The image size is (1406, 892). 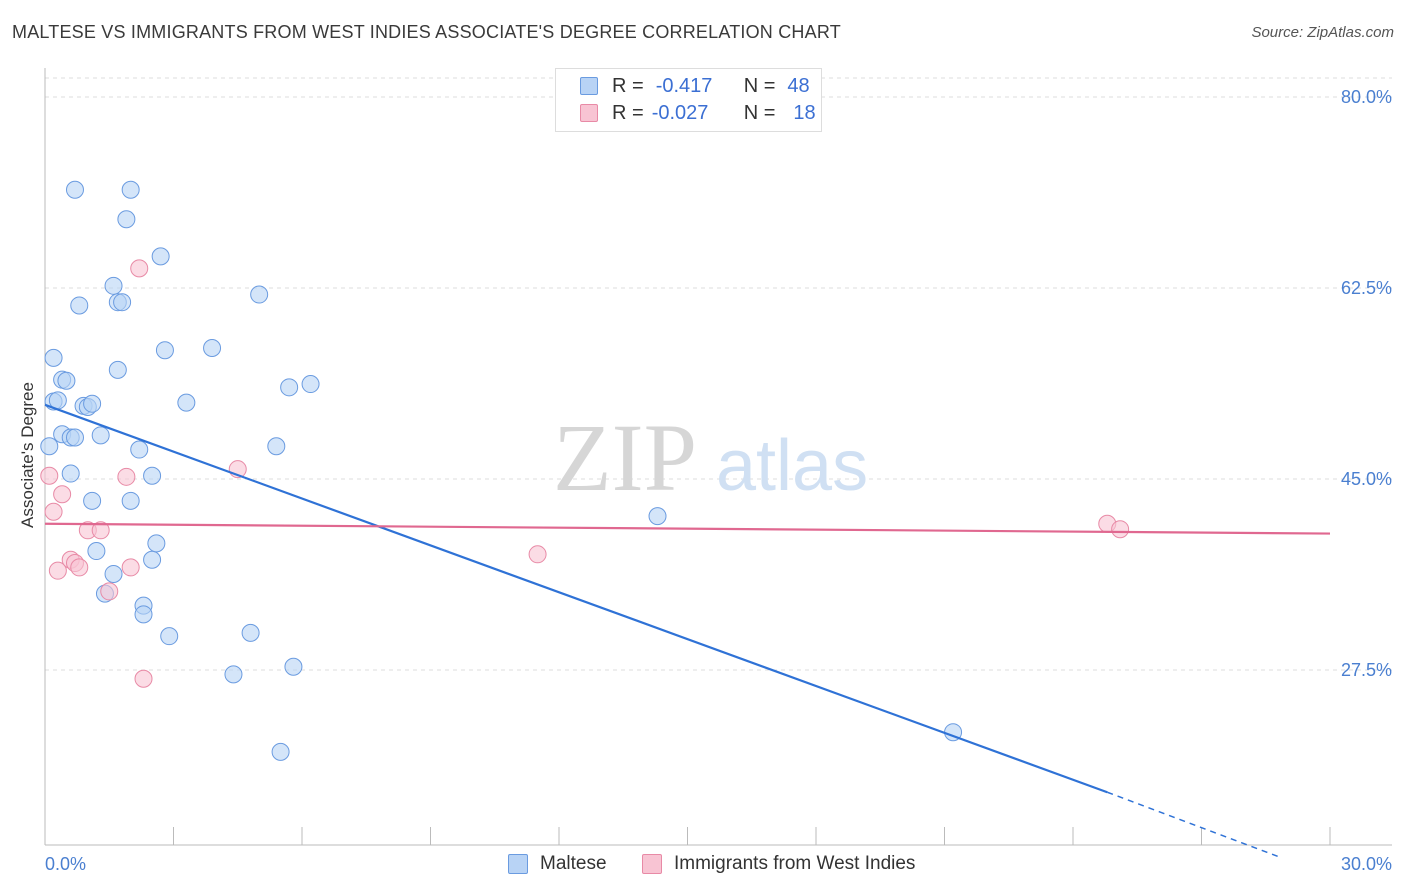 What do you see at coordinates (687, 528) in the screenshot?
I see `west-indies-trend-line` at bounding box center [687, 528].